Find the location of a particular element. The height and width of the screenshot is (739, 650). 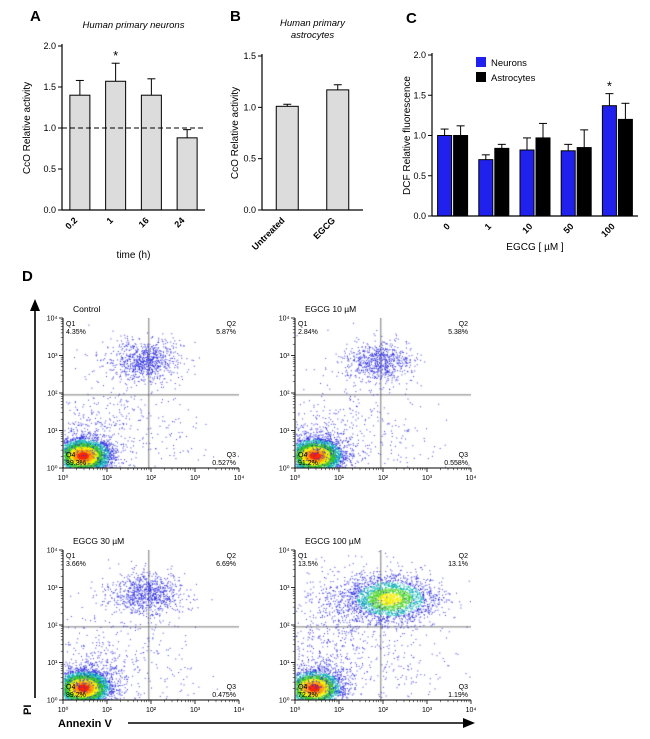

quadrant-q3-percent: 0.527% is located at coordinates (224, 463).